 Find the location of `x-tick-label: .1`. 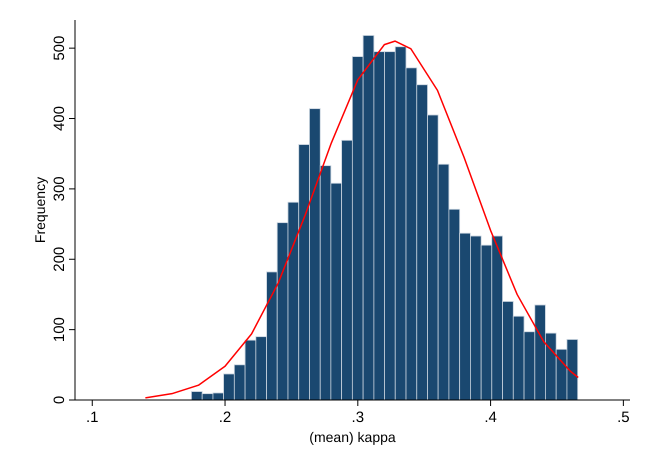

x-tick-label: .1 is located at coordinates (92, 417).